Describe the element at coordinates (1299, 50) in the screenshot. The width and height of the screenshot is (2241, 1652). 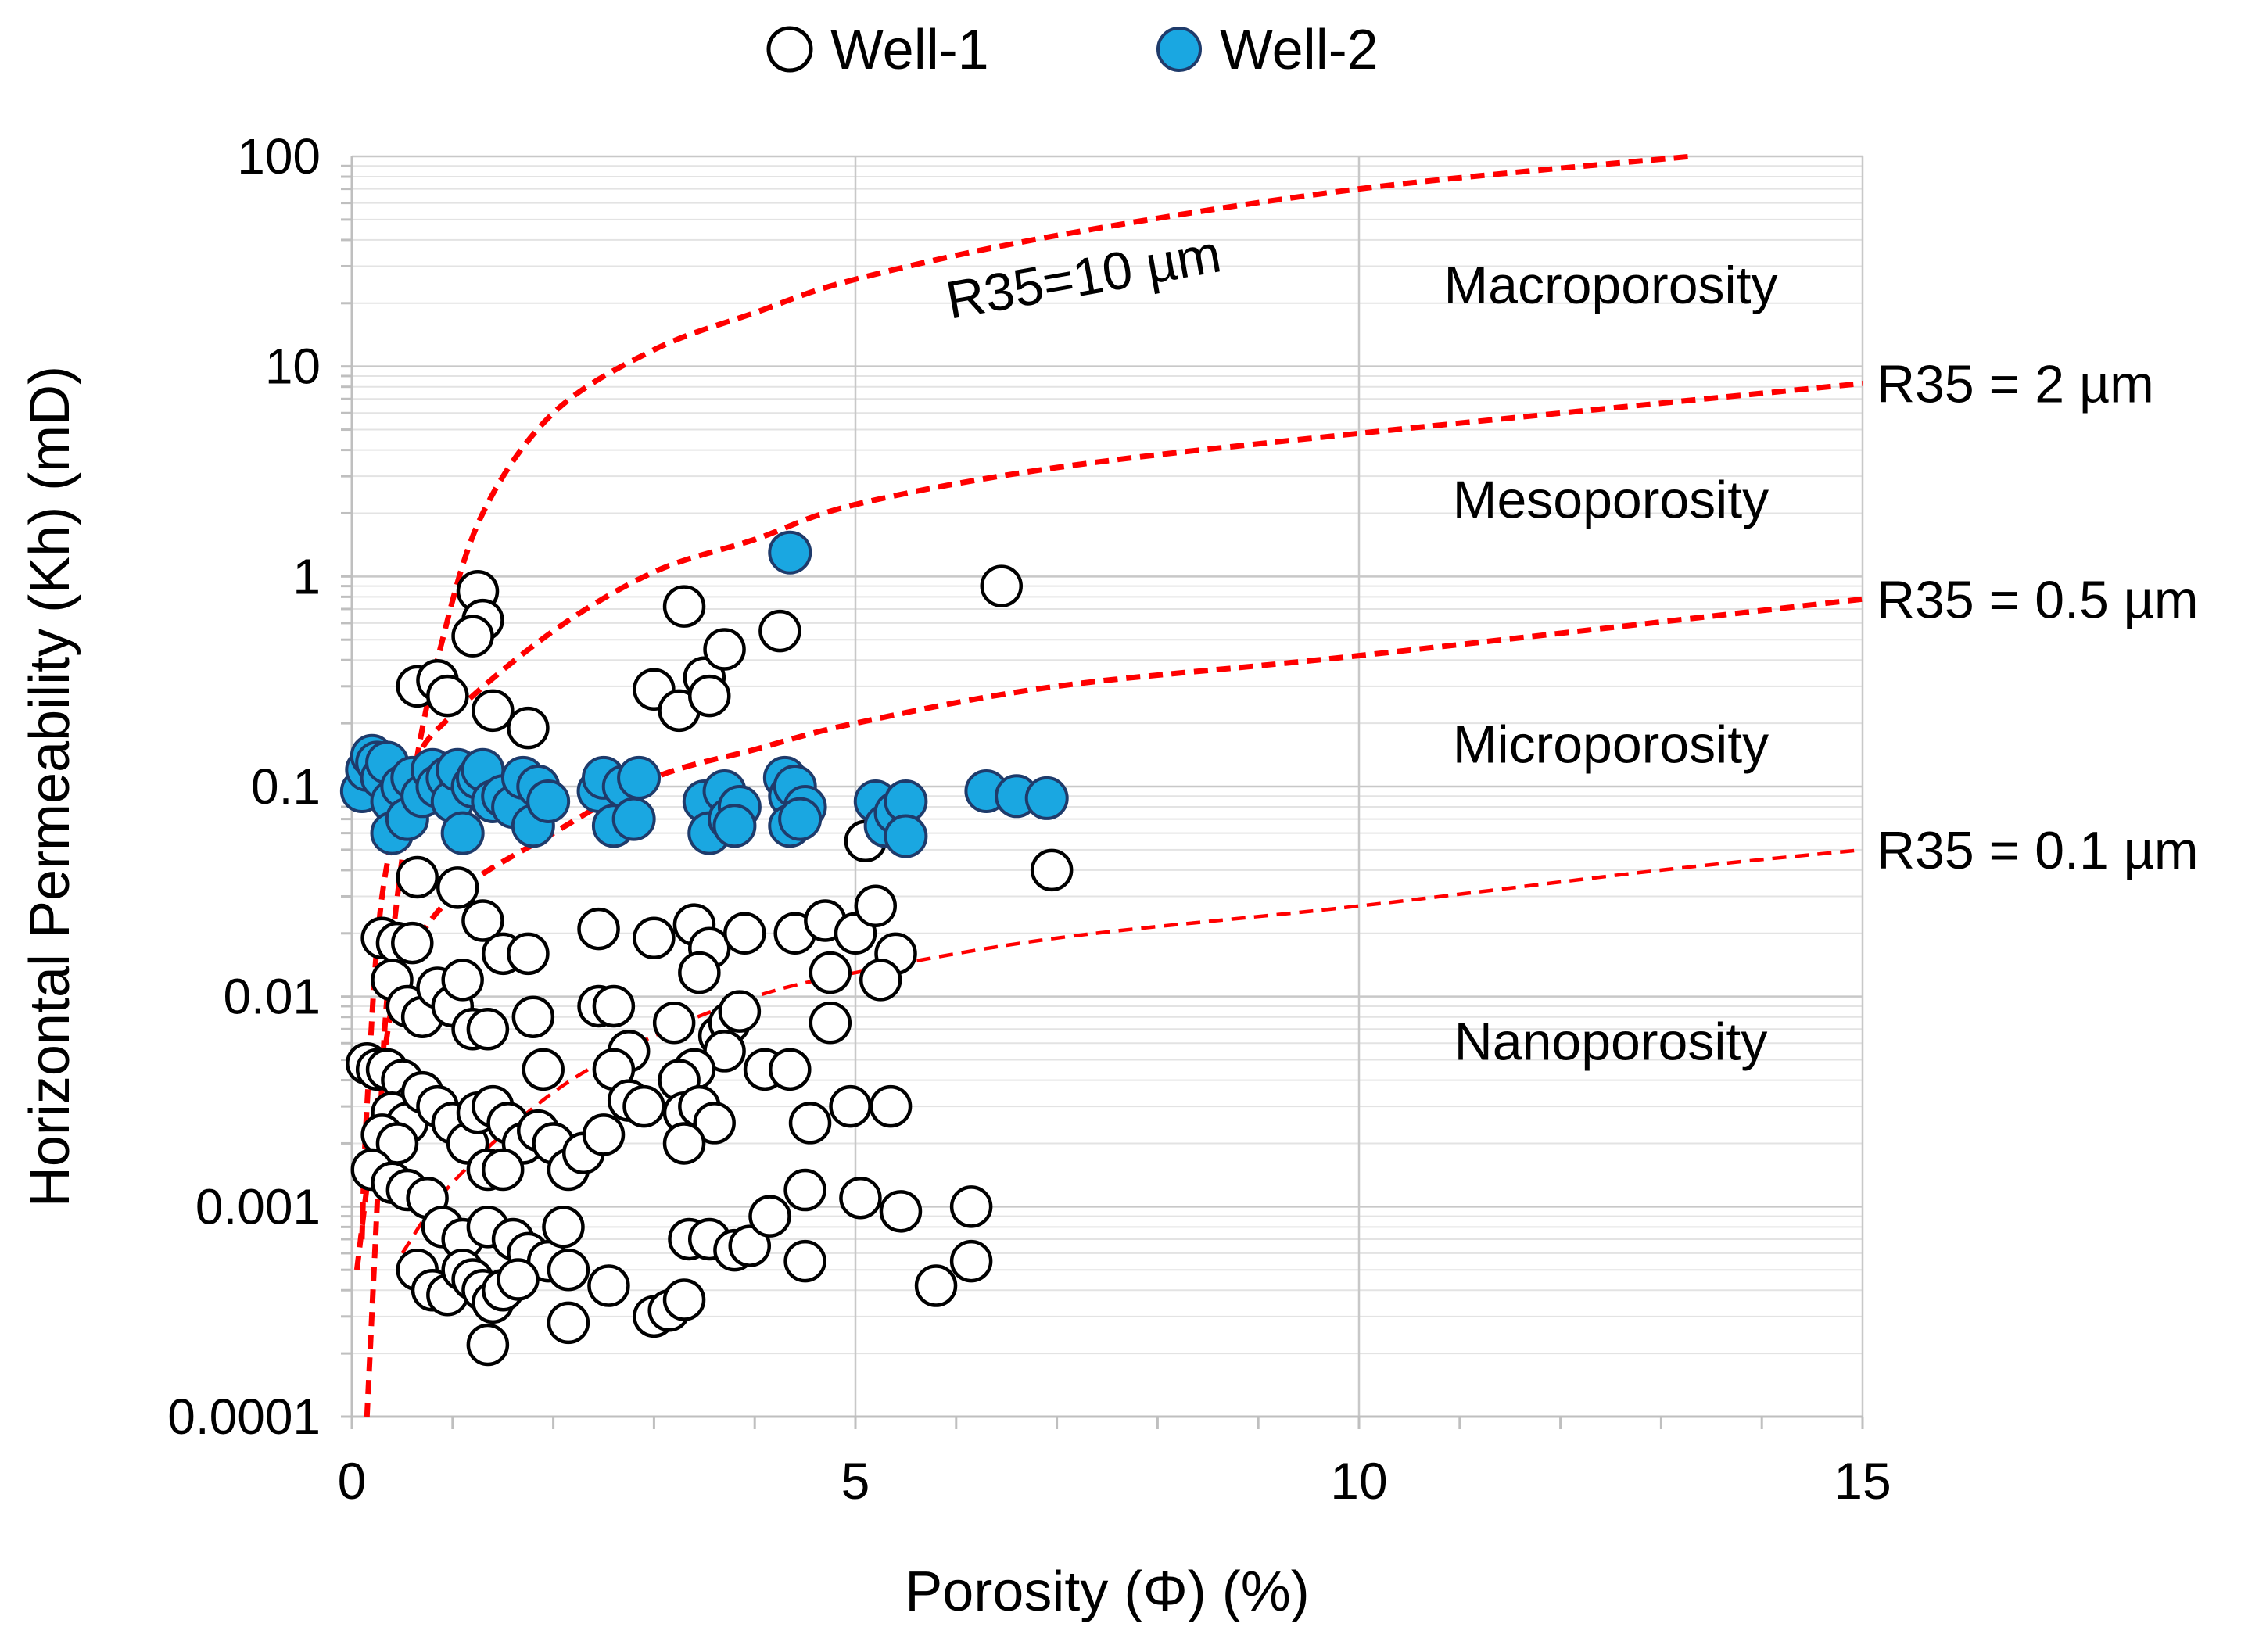
I see `legend-label-well-2: Well-2` at that location.